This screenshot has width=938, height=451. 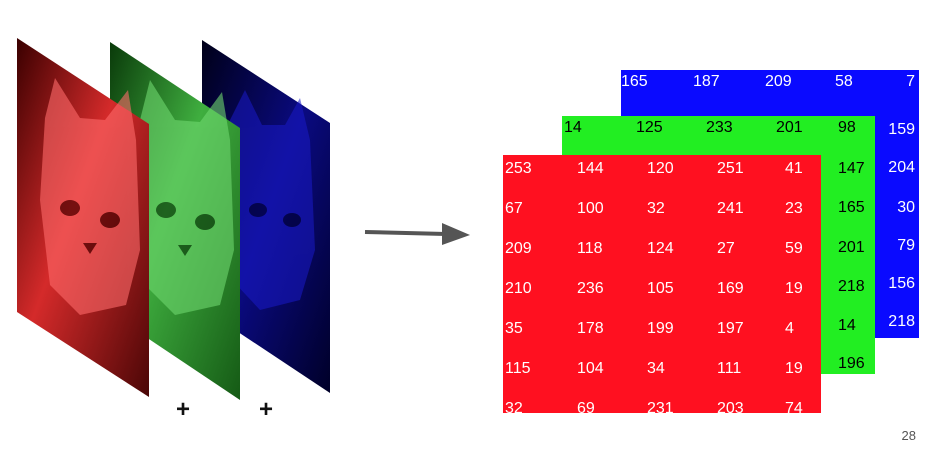 I want to click on red-matrix-cell: 69, so click(x=586, y=407).